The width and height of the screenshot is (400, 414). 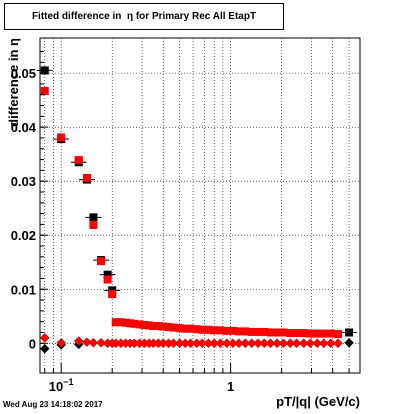 I want to click on y-axis-label: difference in η, so click(x=13, y=82).